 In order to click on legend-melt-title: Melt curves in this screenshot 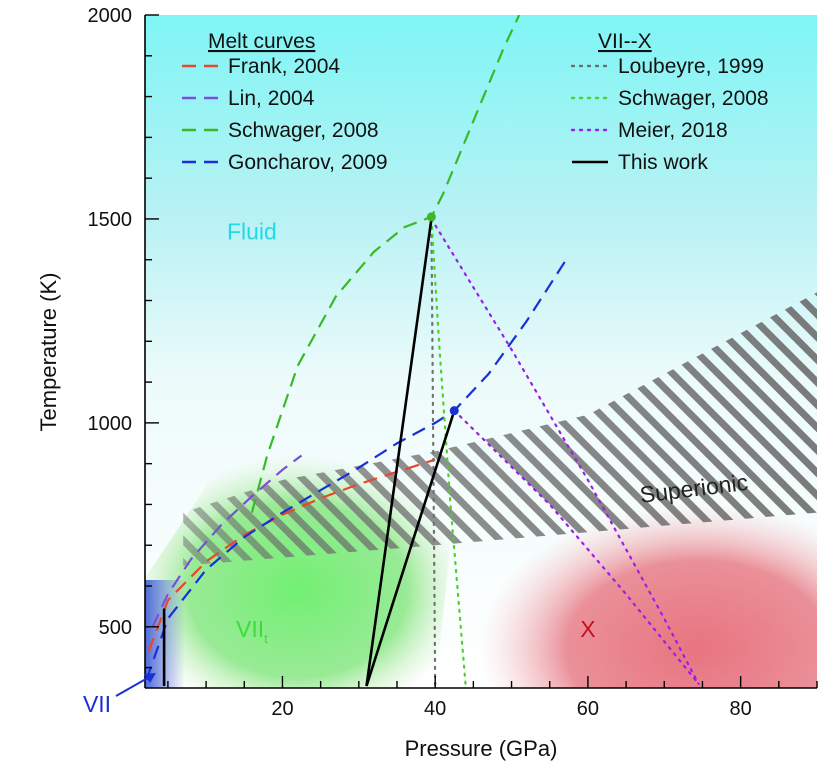, I will do `click(261, 41)`.